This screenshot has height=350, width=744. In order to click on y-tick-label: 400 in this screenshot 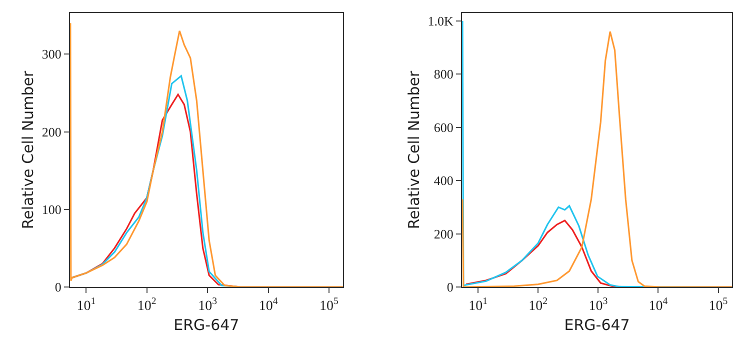, I will do `click(444, 180)`.